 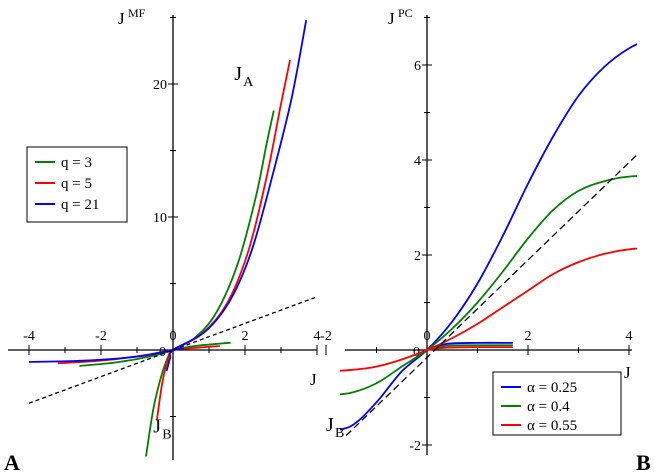 I want to click on y-tick-label: 2, so click(x=417, y=256).